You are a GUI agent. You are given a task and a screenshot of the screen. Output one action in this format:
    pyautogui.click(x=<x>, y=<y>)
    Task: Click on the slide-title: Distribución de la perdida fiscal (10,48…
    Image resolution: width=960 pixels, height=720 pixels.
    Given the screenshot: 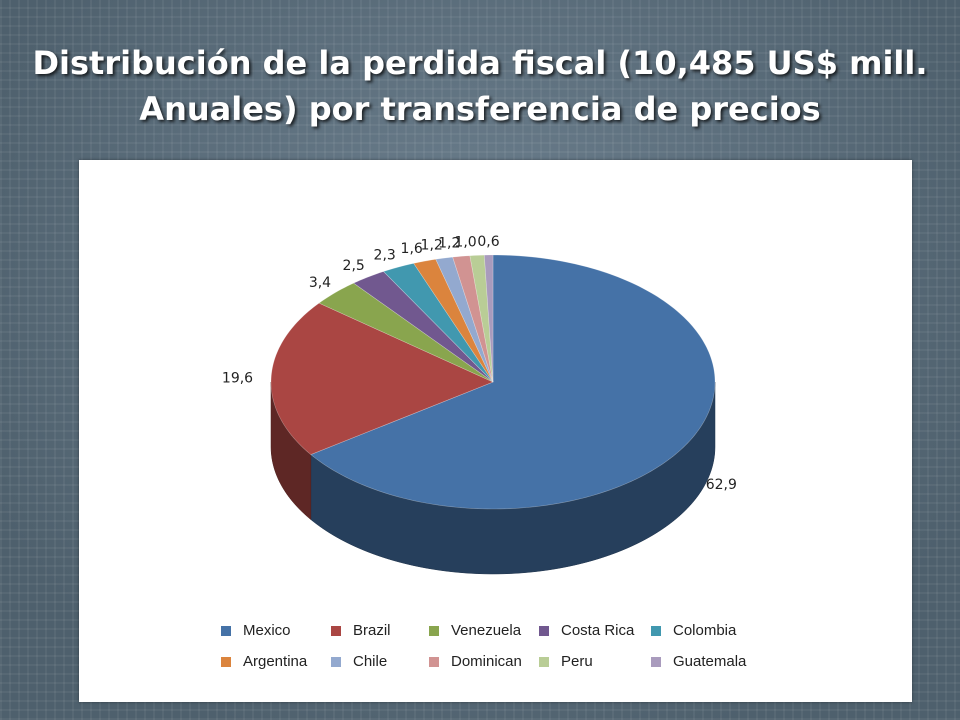 What is the action you would take?
    pyautogui.click(x=480, y=86)
    